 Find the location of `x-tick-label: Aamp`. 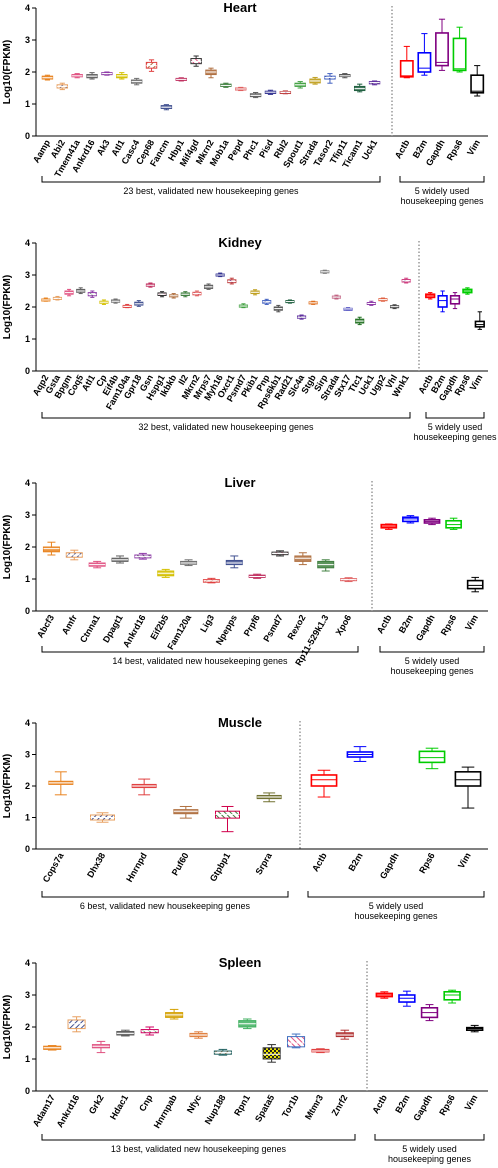

x-tick-label: Aamp is located at coordinates (41, 151).